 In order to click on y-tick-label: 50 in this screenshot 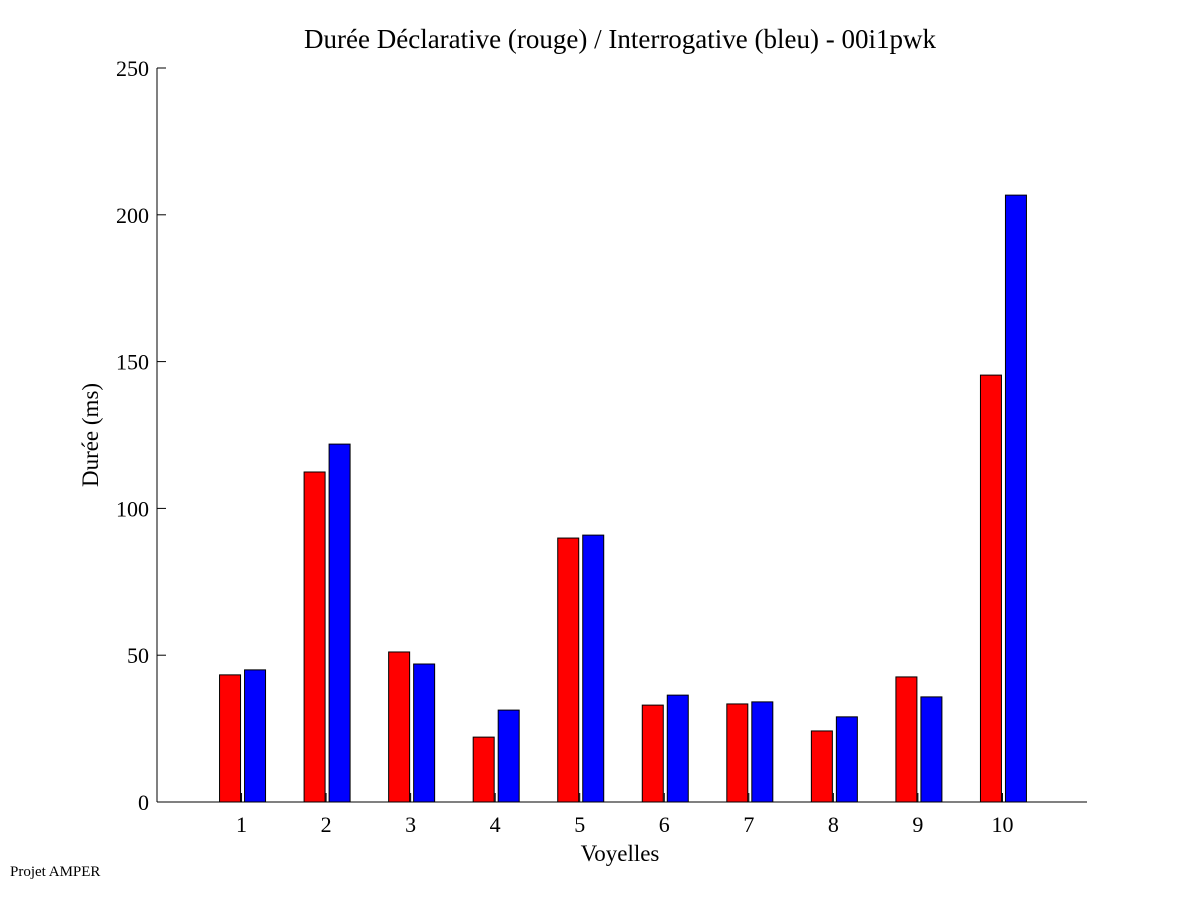, I will do `click(138, 655)`.